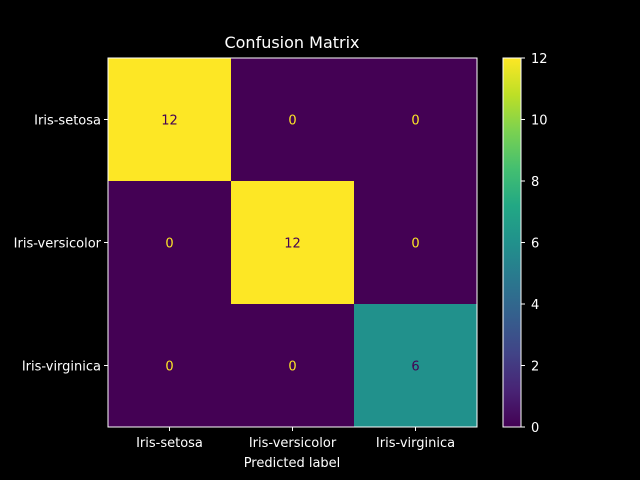 The image size is (640, 480). What do you see at coordinates (539, 59) in the screenshot?
I see `colorbar-tick-label: 12` at bounding box center [539, 59].